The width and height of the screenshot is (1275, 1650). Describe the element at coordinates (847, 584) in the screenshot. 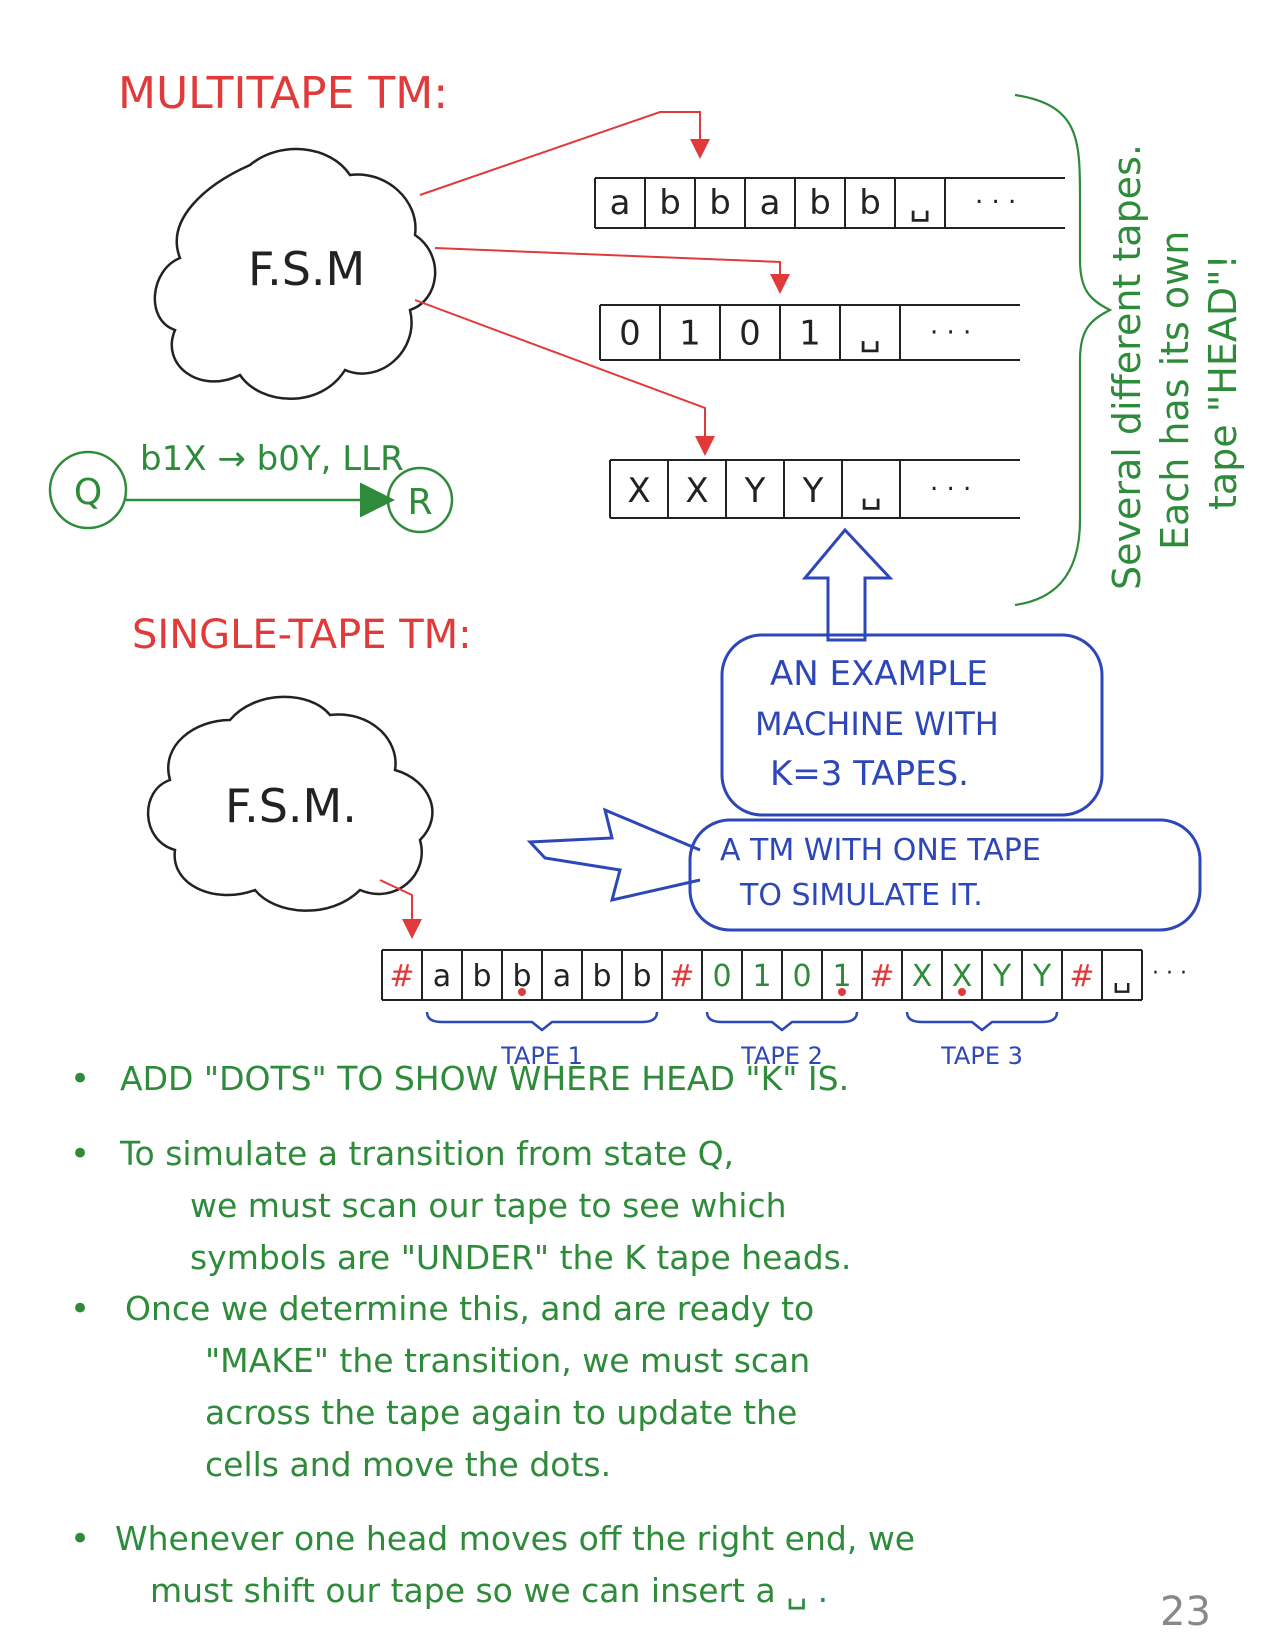

I see `up-arrow` at that location.